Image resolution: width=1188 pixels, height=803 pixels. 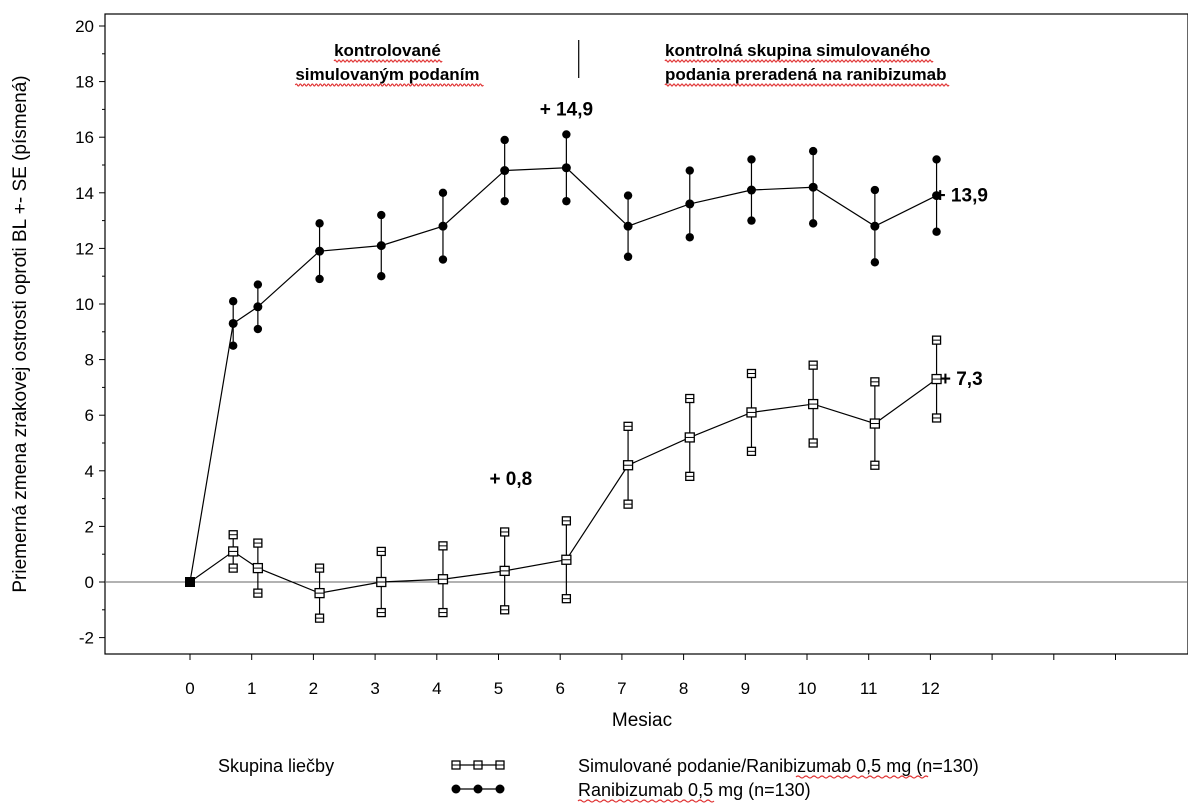 What do you see at coordinates (84, 82) in the screenshot?
I see `y-tick-label: 18` at bounding box center [84, 82].